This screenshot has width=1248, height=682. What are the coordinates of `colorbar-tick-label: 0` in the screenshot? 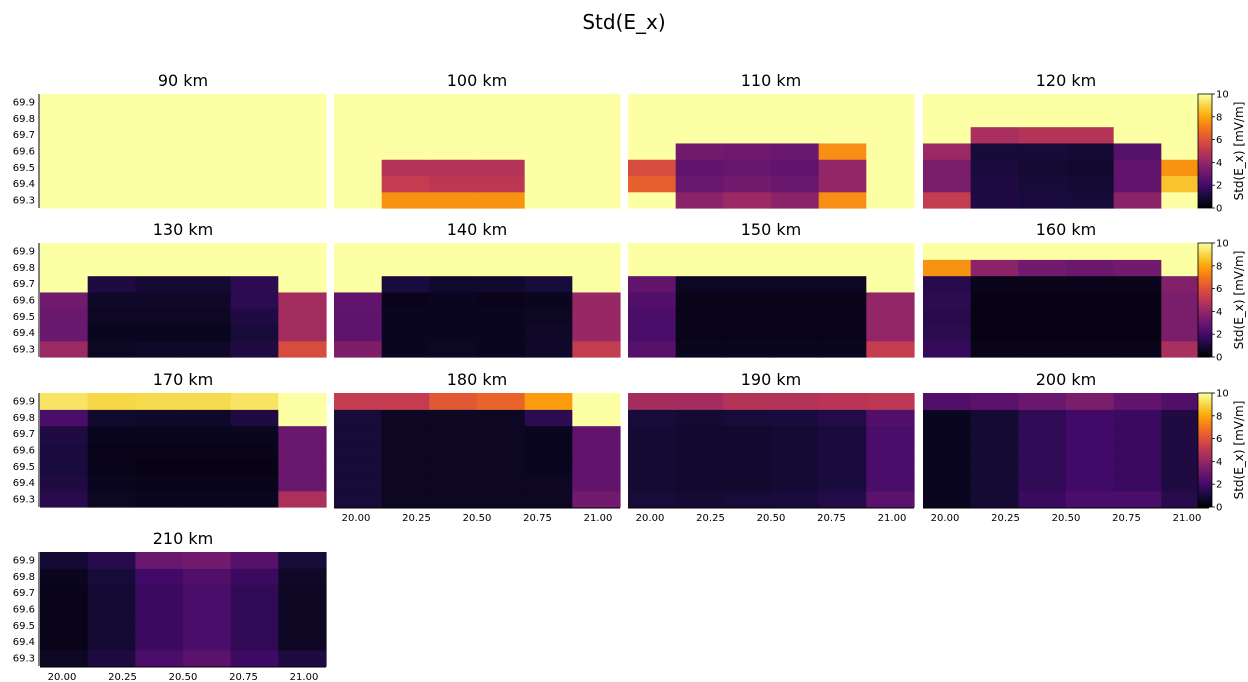 It's located at (1219, 508).